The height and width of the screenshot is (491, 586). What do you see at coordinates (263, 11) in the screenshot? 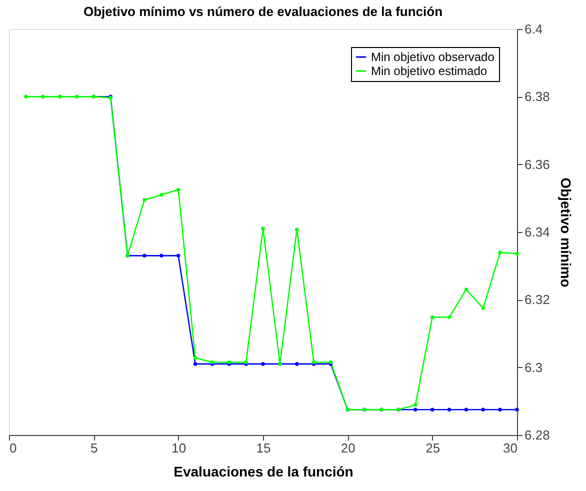
I see `chart-title: Objetivo mínimo vs número de evaluaciones de la función` at bounding box center [263, 11].